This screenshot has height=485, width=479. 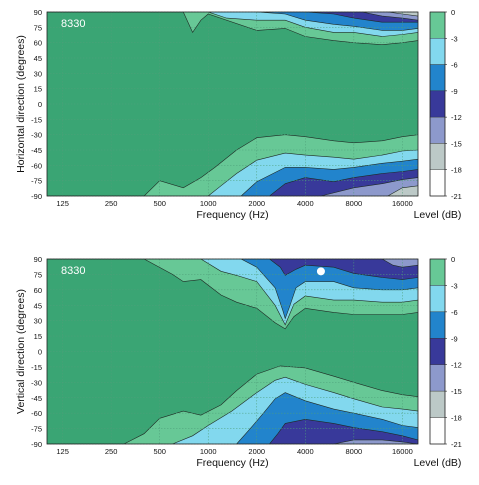 What do you see at coordinates (21, 351) in the screenshot?
I see `y-axis-label: Vertical direction (degrees)` at bounding box center [21, 351].